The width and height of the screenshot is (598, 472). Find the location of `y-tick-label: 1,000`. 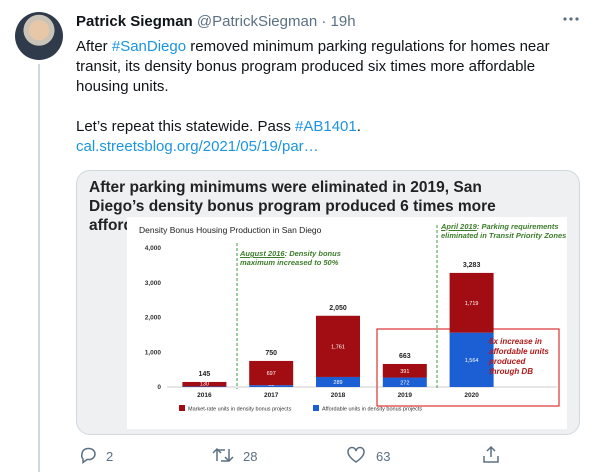

y-tick-label: 1,000 is located at coordinates (153, 352).